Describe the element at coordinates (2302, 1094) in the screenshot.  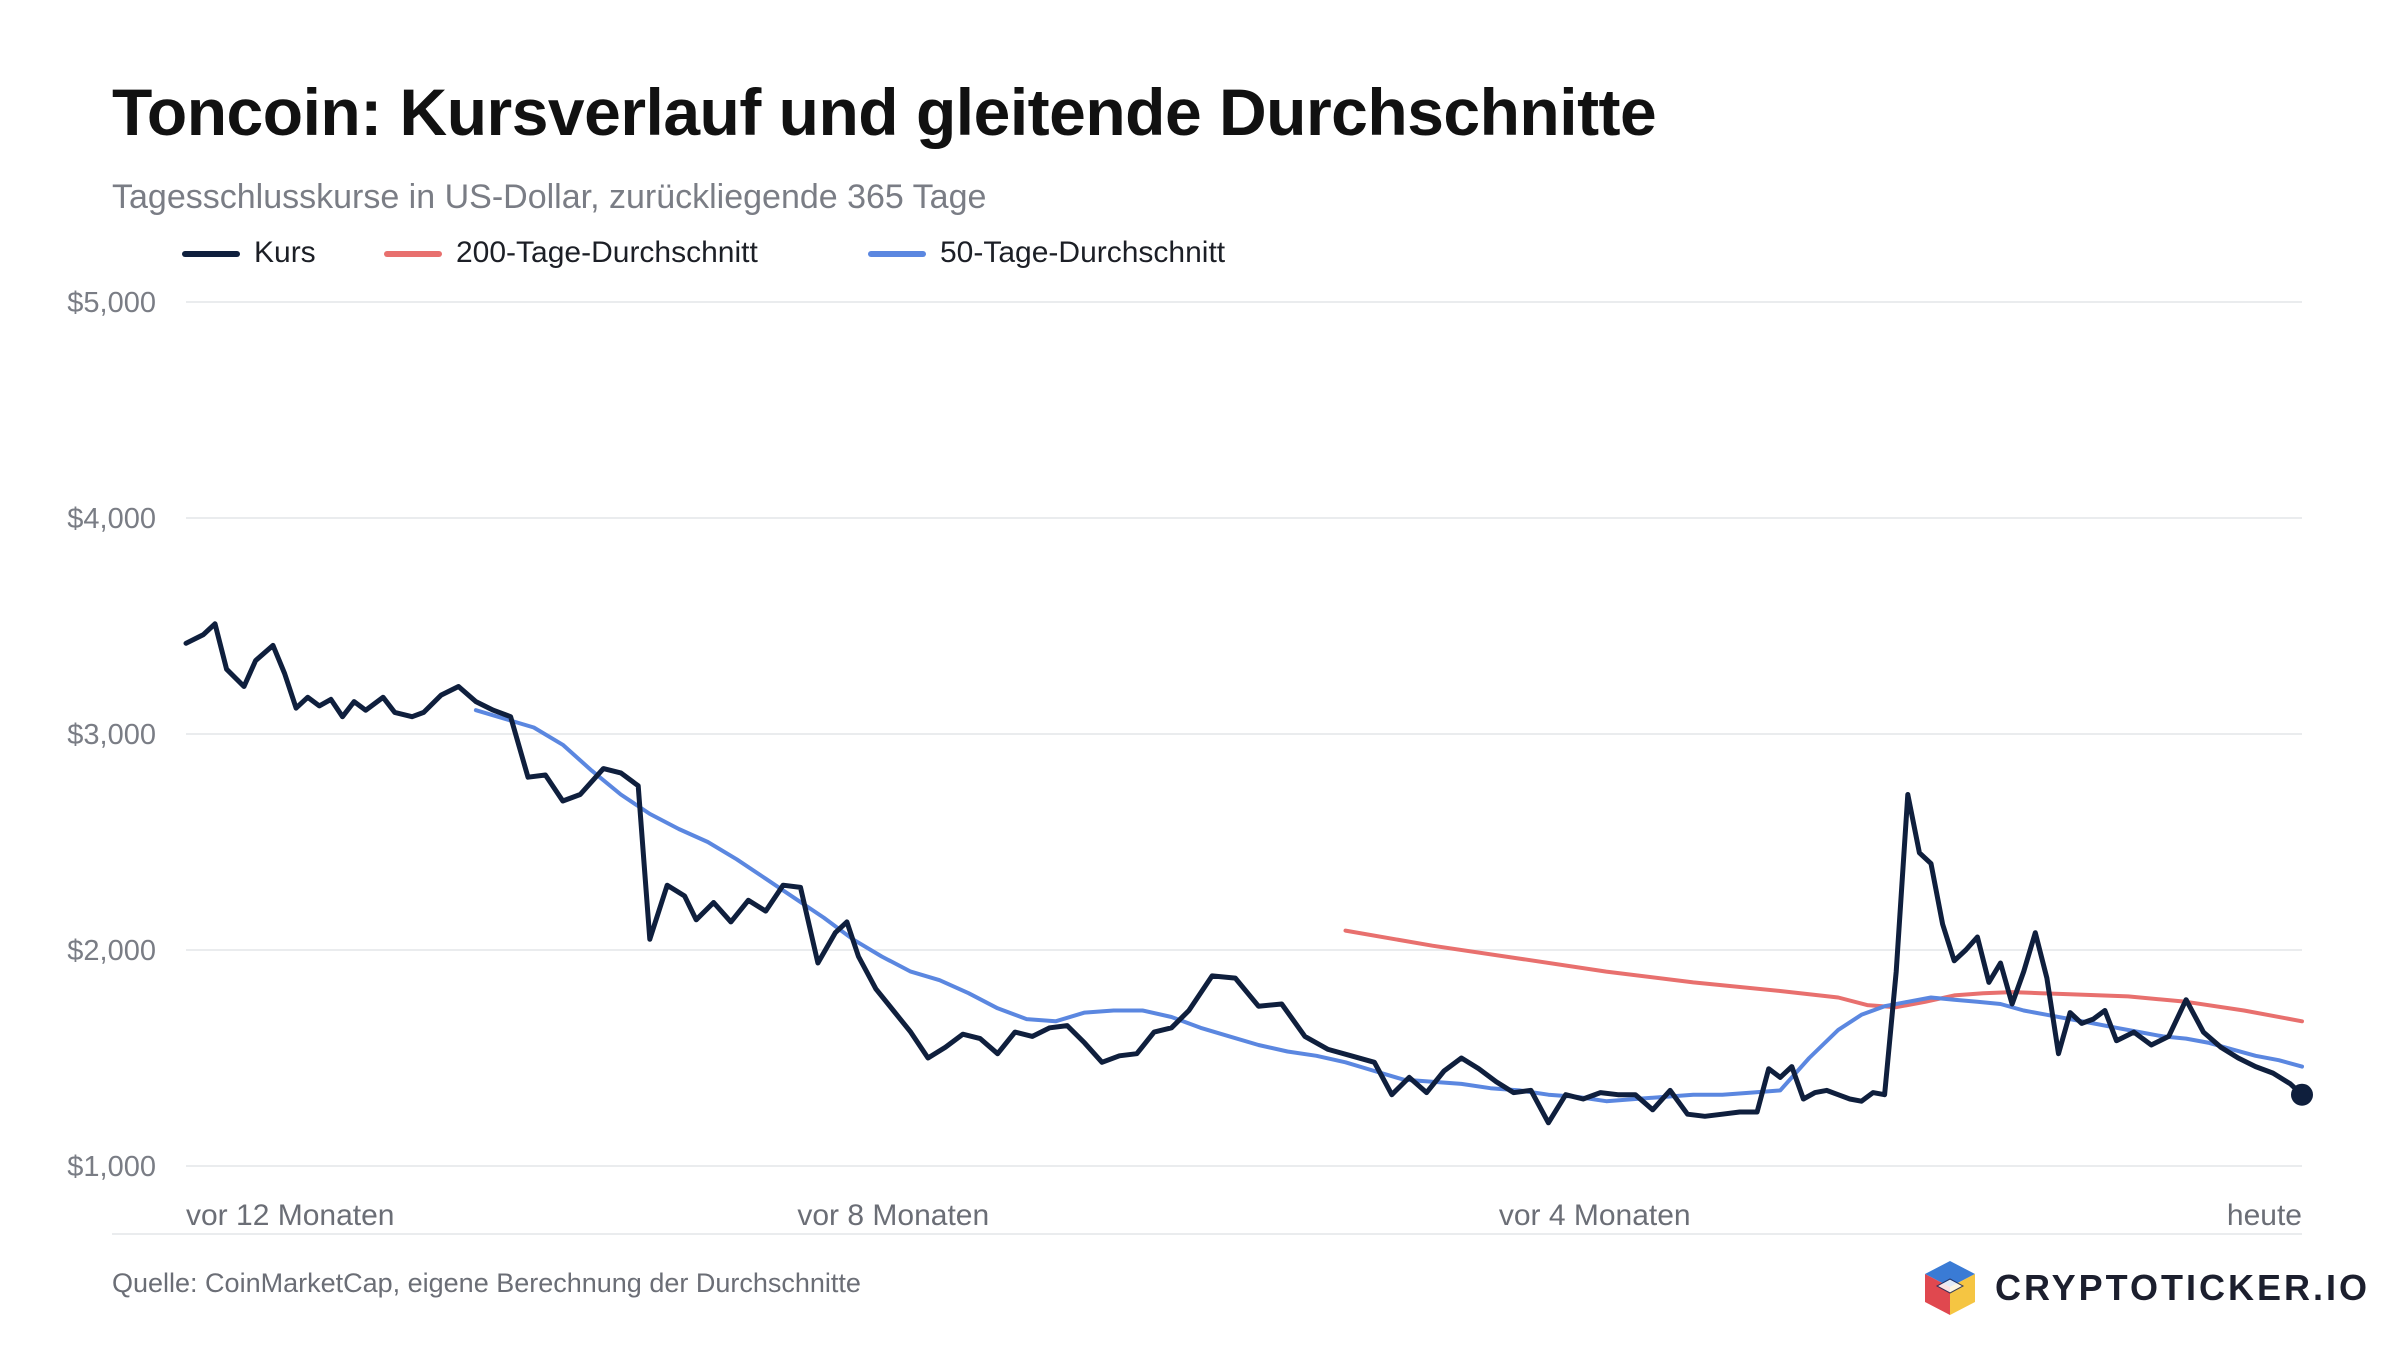
I see `series-end-marker-kurs` at that location.